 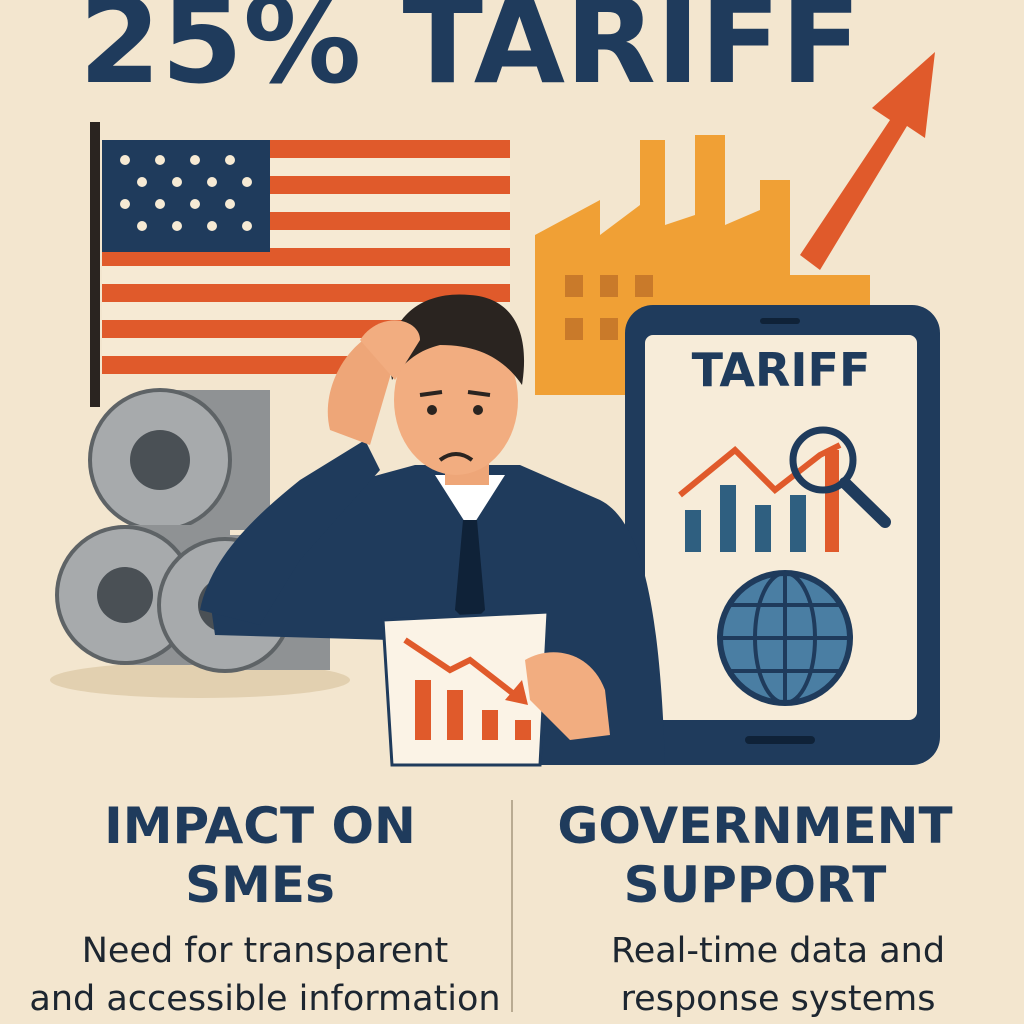 I want to click on panel-body: Real-time data and, so click(x=778, y=951).